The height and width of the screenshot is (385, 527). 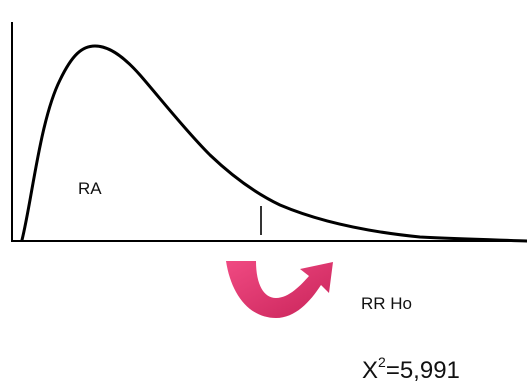 I want to click on chi-exponent: 2, so click(x=382, y=362).